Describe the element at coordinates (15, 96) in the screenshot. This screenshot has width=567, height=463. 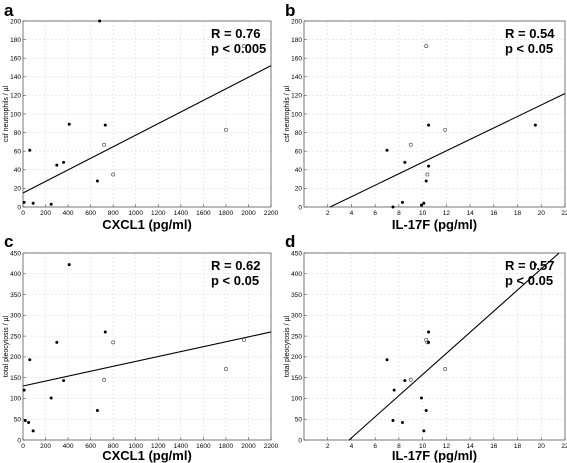
I see `y-tick-label: 120` at that location.